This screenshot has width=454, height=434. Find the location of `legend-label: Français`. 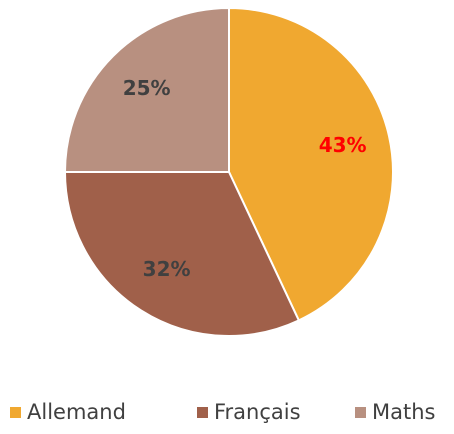

legend-label: Français is located at coordinates (257, 412).